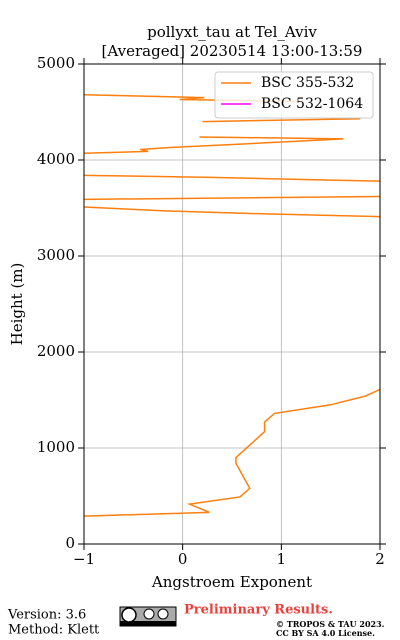 The width and height of the screenshot is (400, 640). What do you see at coordinates (282, 559) in the screenshot?
I see `x-tick-label: 1` at bounding box center [282, 559].